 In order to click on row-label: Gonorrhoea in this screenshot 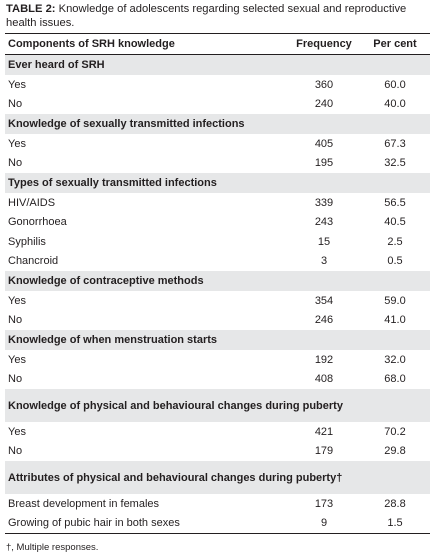, I will do `click(146, 222)`.